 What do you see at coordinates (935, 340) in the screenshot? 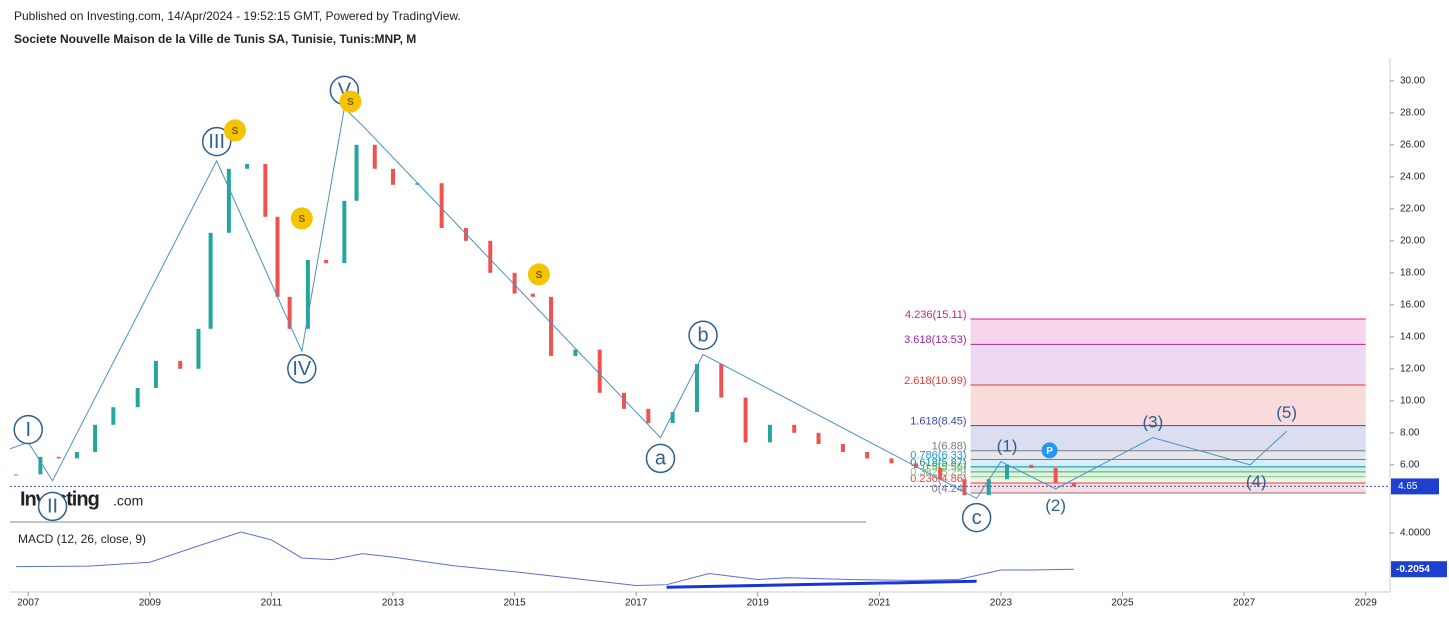
I see `fib-label: 3.618(13.53)` at bounding box center [935, 340].